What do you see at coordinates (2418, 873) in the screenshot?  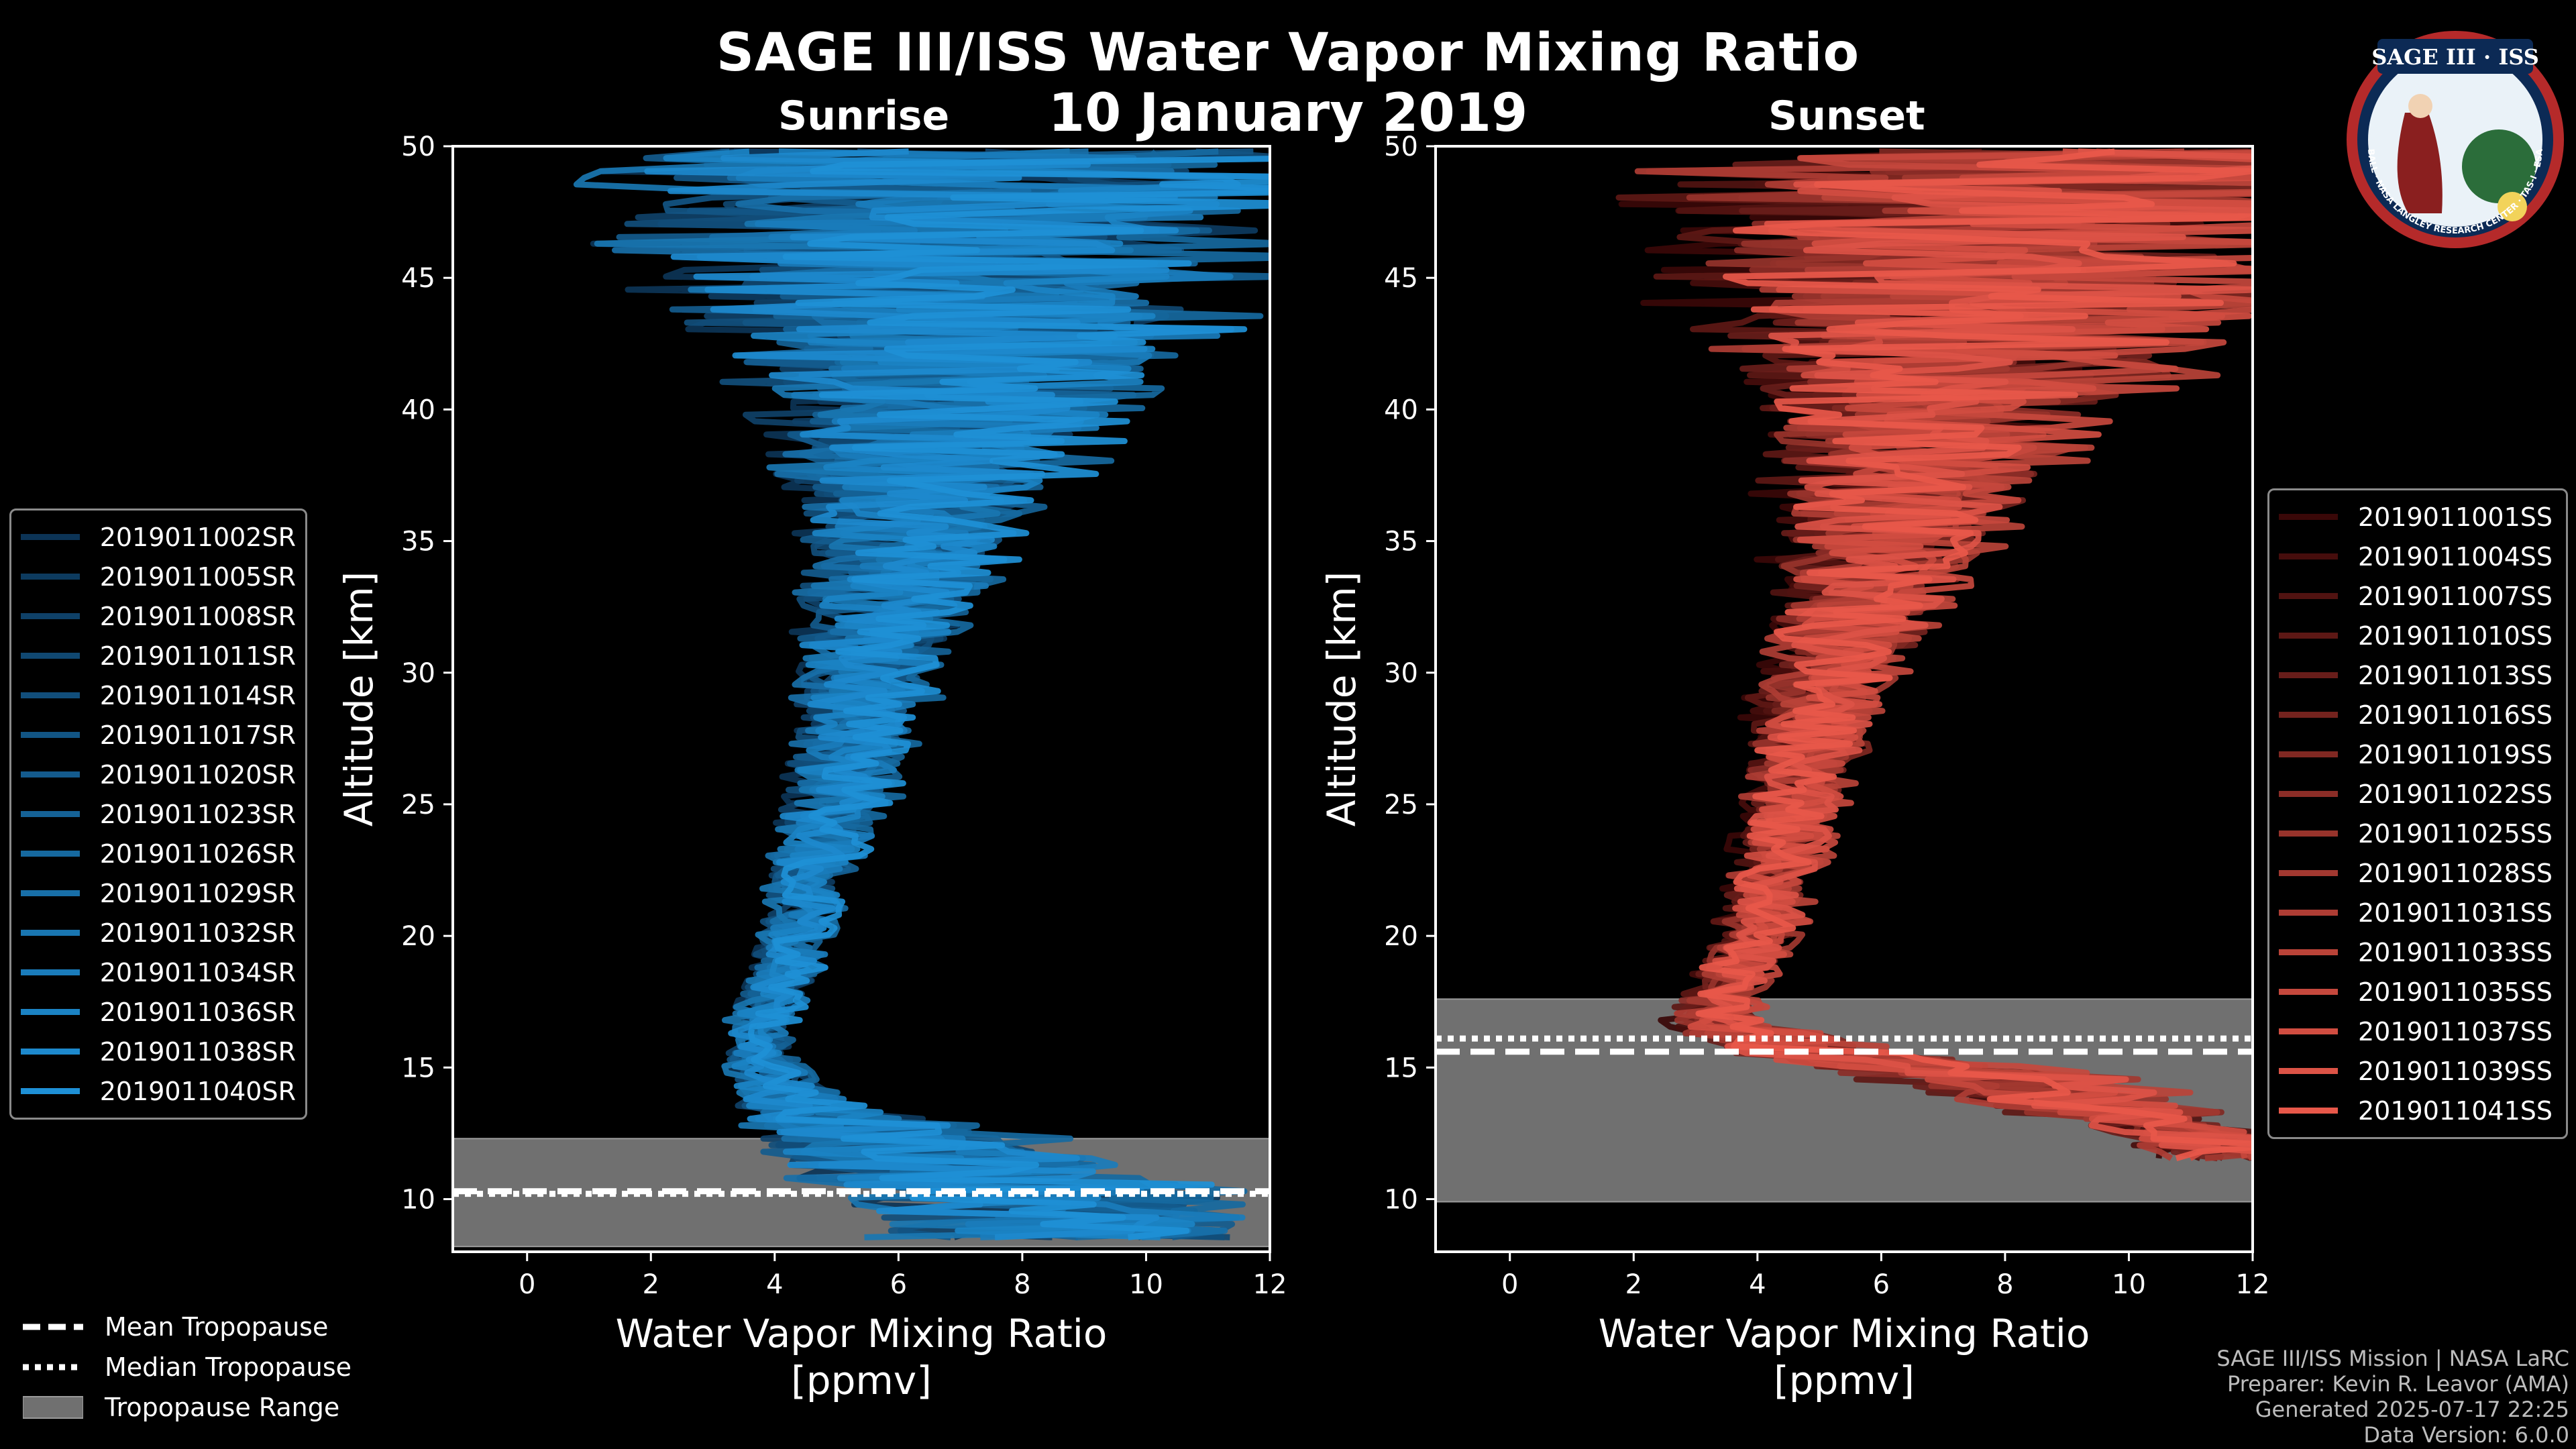 I see `legend-item: 2019011028SS` at bounding box center [2418, 873].